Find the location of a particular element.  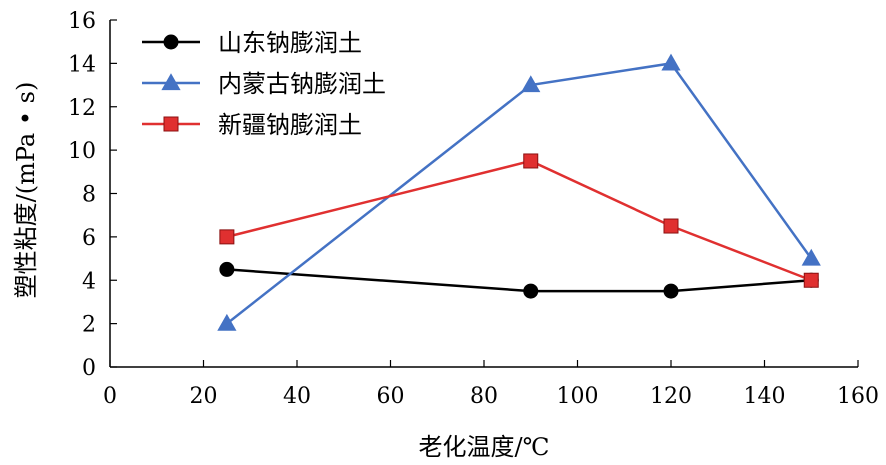

y-tick-label: 0 is located at coordinates (89, 368).